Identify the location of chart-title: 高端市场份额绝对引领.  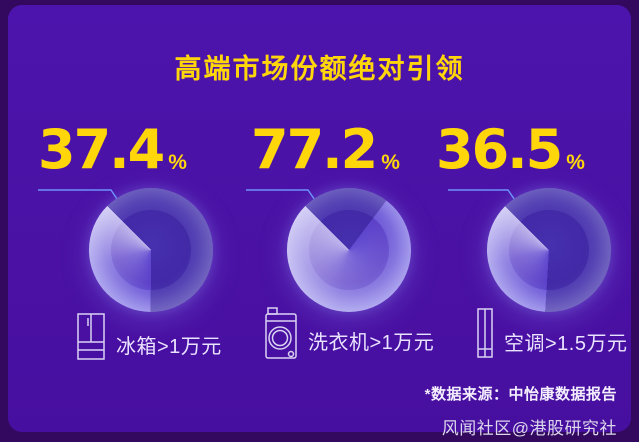
(319, 69).